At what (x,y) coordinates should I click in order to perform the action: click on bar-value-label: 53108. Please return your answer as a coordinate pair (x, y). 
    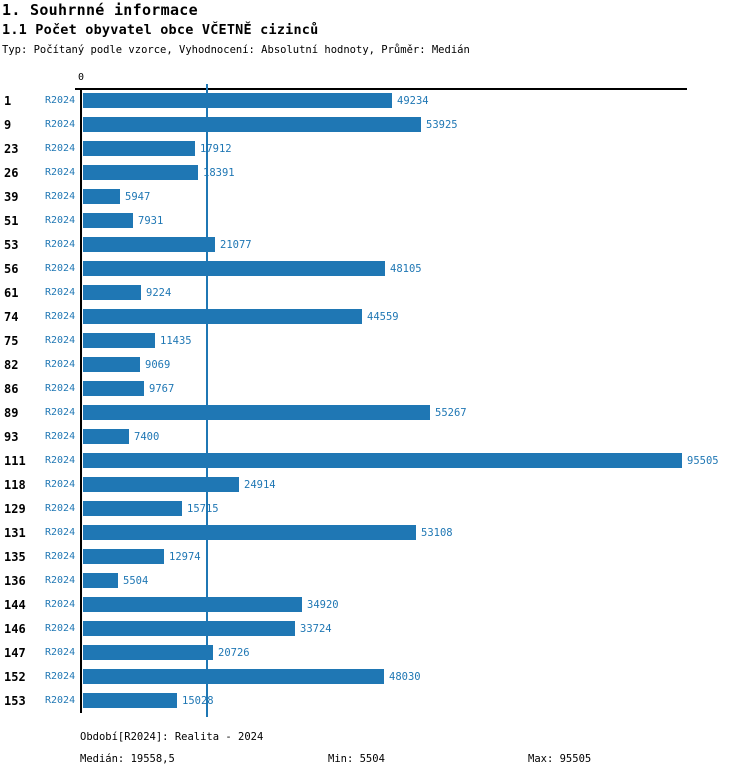
    Looking at the image, I should click on (437, 532).